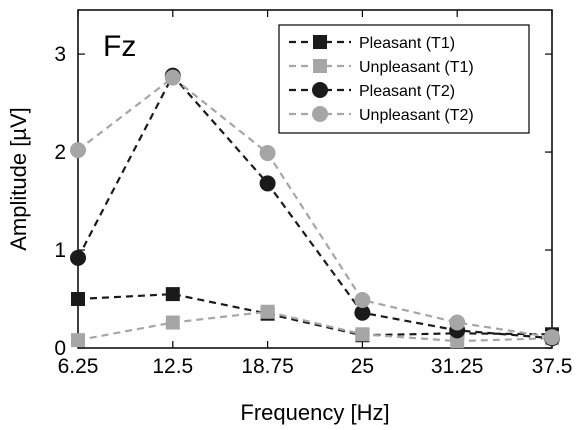 The height and width of the screenshot is (430, 578). I want to click on x-tick-label: 31.25, so click(457, 366).